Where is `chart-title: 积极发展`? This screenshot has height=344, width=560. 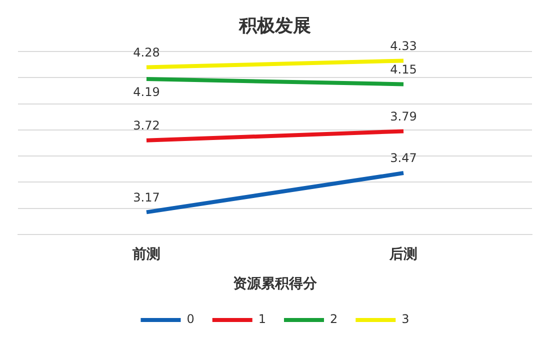
chart-title: 积极发展 is located at coordinates (274, 25).